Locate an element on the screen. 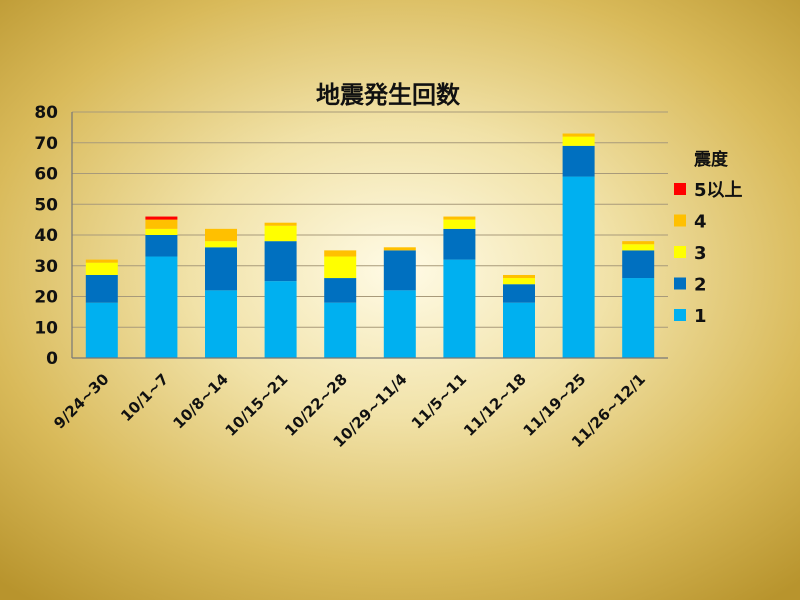 The height and width of the screenshot is (600, 800). y-tick-label: 50 is located at coordinates (46, 205).